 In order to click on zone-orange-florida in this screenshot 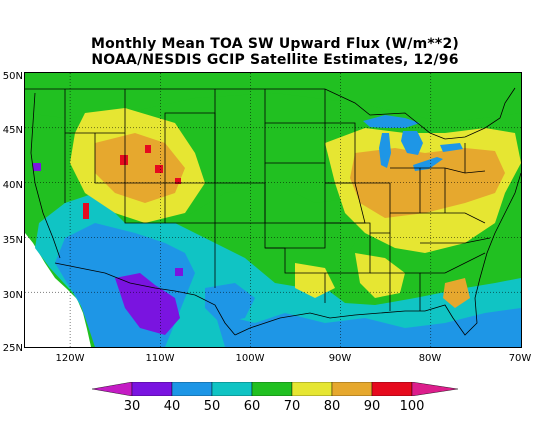, I will do `click(456, 293)`.